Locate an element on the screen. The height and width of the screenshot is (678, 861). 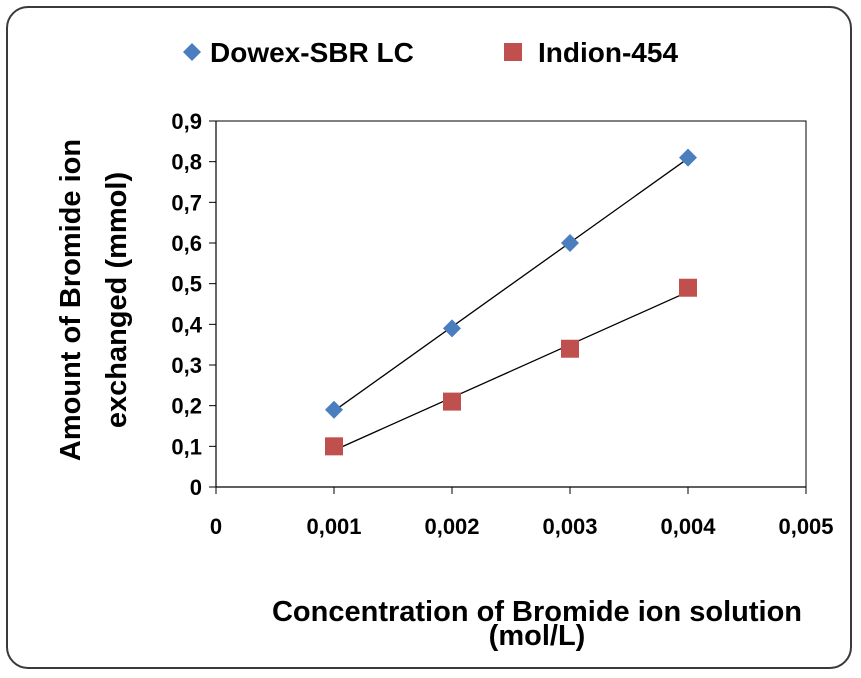
y-tick-label: 0,5 is located at coordinates (186, 284).